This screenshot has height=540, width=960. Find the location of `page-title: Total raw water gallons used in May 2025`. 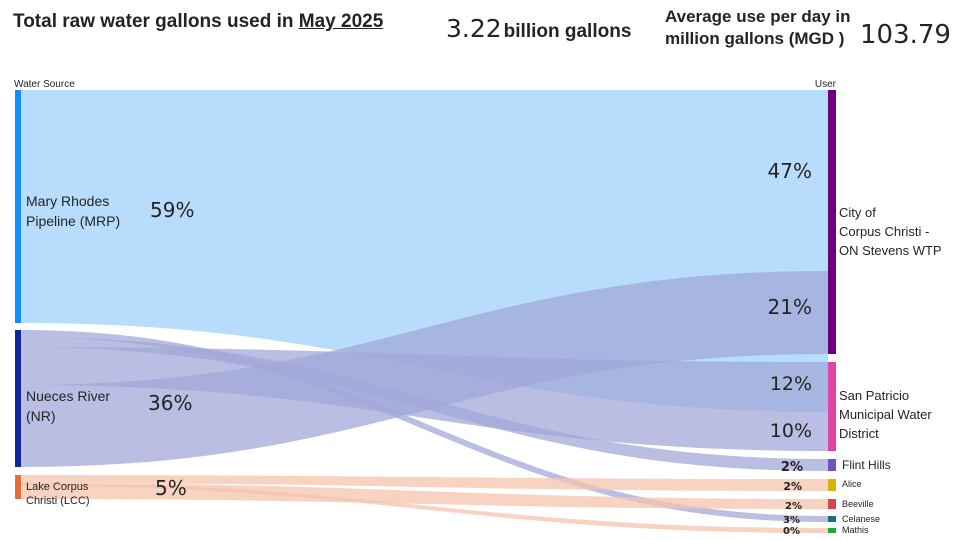

page-title: Total raw water gallons used in May 2025 is located at coordinates (198, 22).